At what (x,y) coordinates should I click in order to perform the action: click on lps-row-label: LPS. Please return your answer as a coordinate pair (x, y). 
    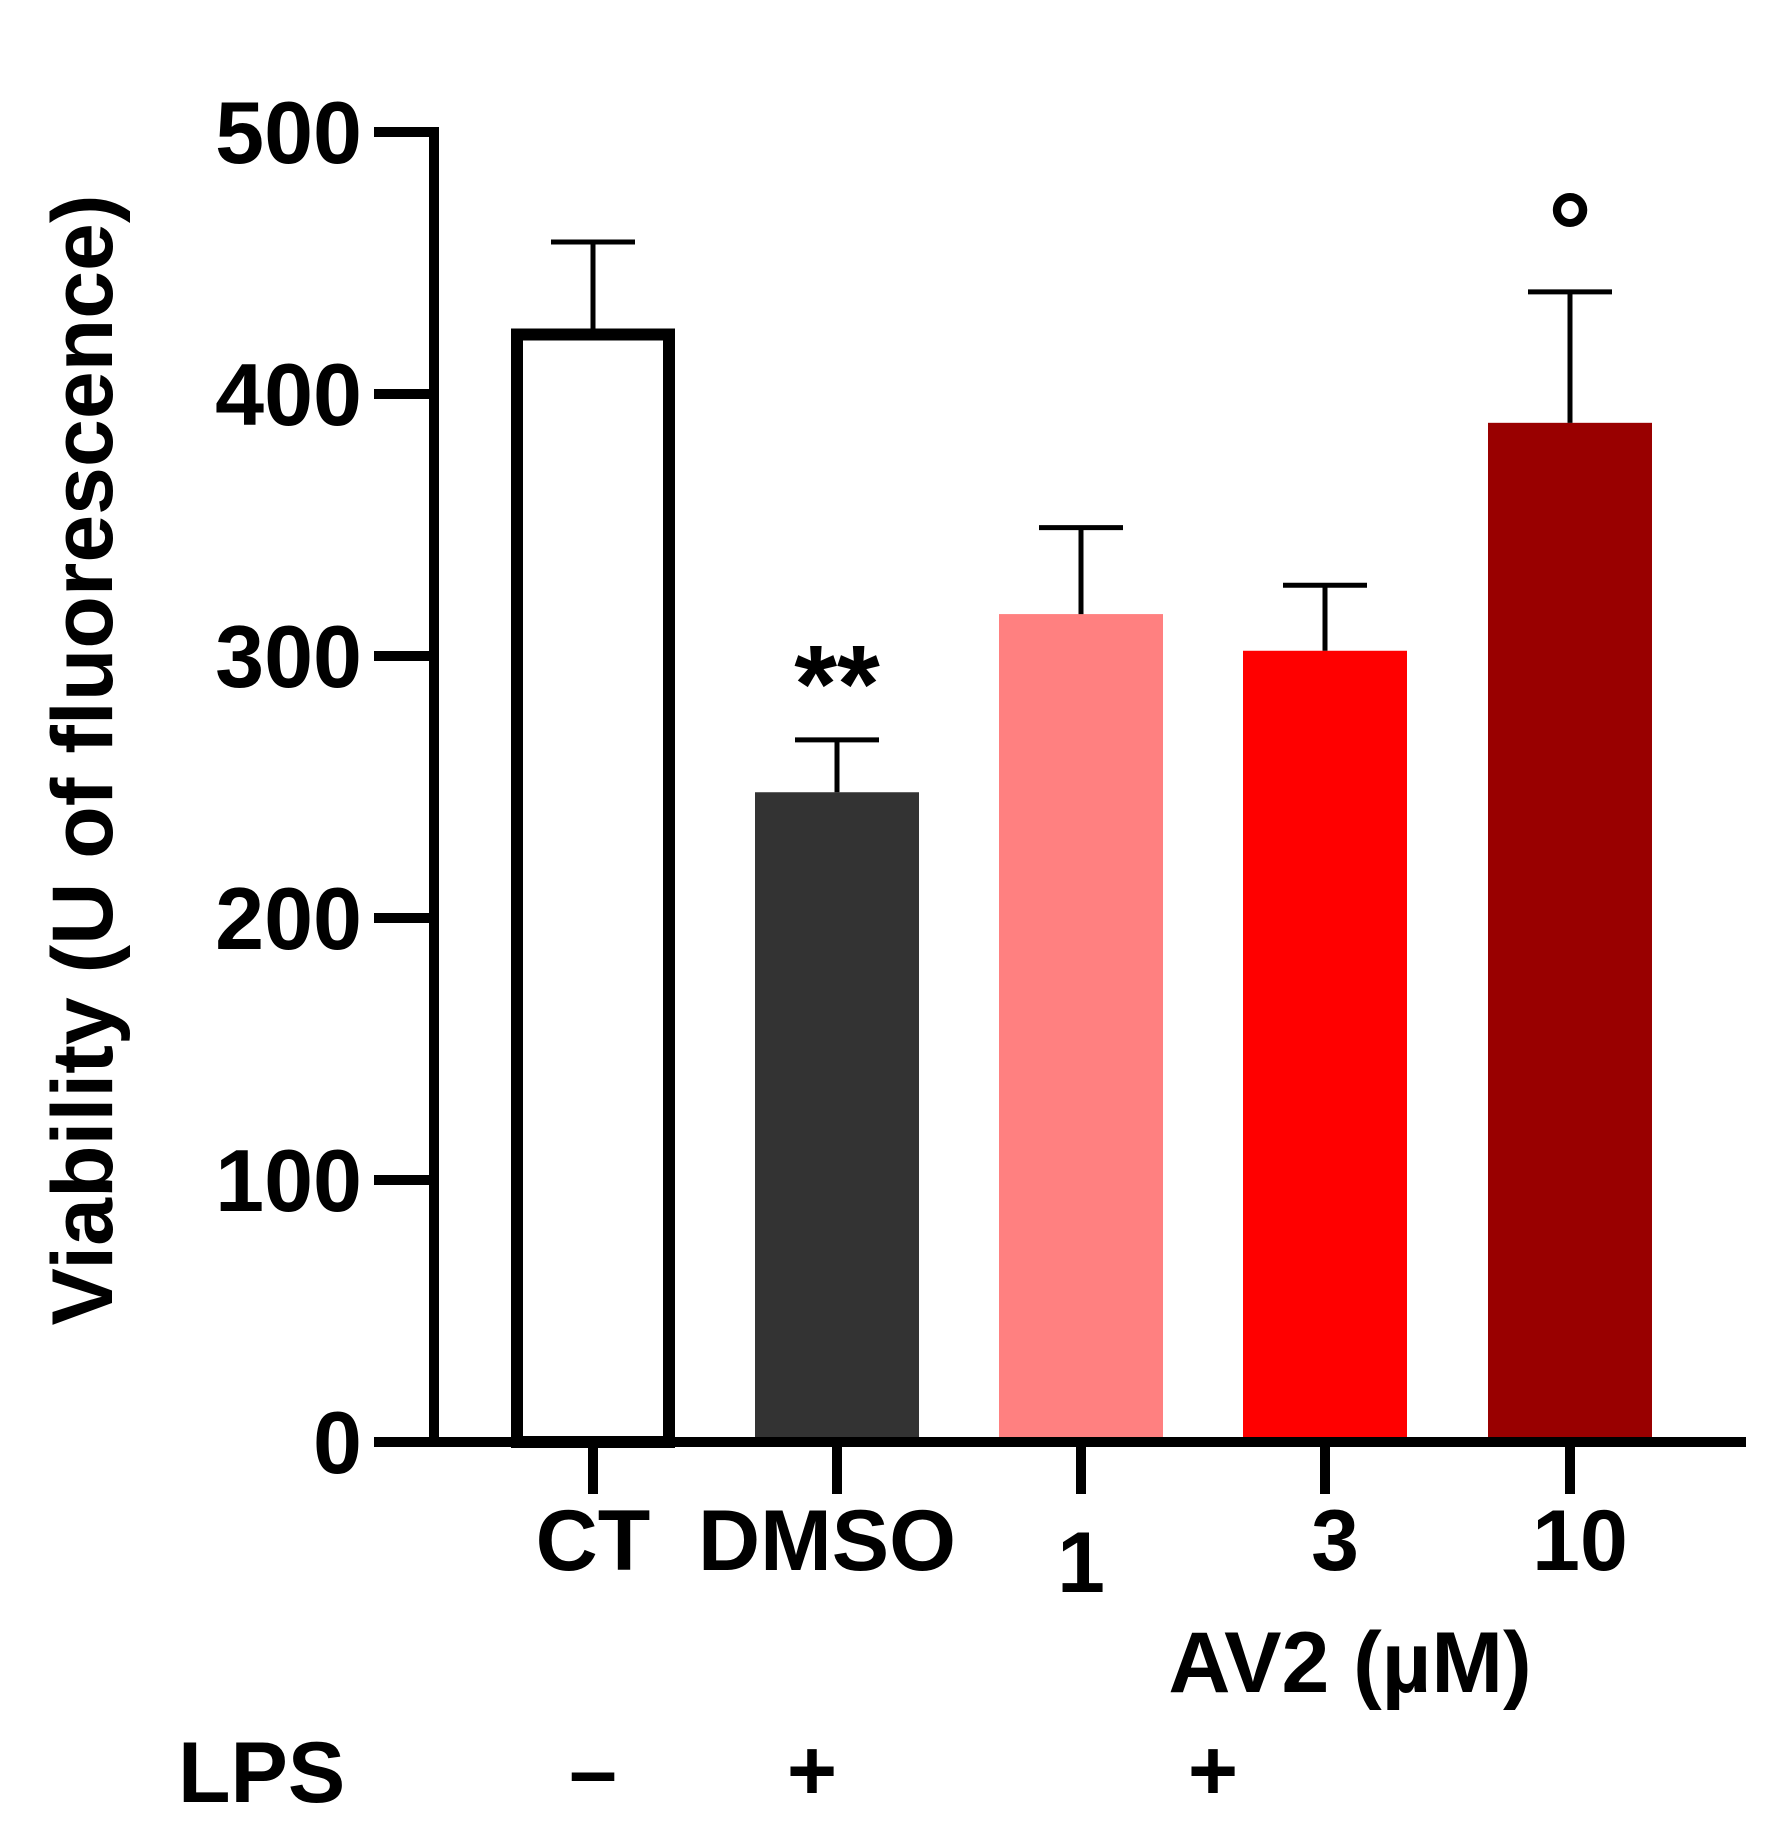
    Looking at the image, I should click on (261, 1773).